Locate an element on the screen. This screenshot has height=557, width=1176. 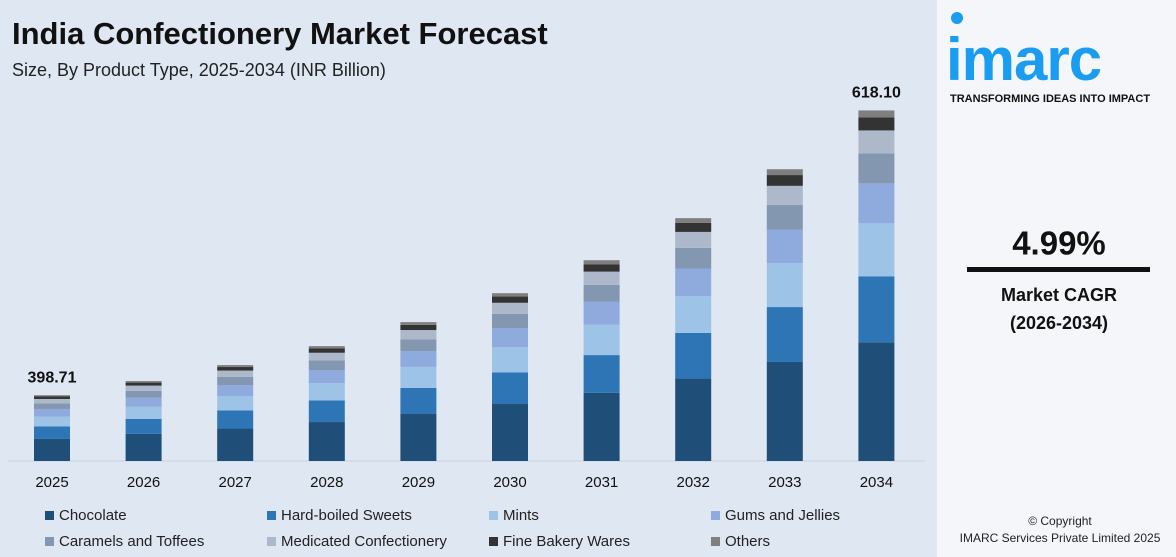
logo: imarc is located at coordinates (1023, 59).